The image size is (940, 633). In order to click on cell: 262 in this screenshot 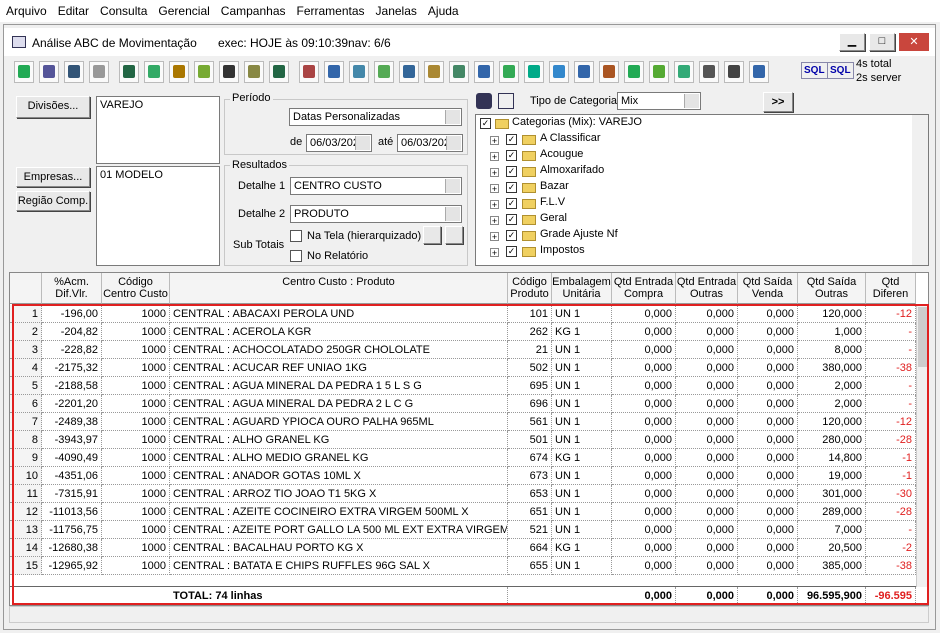, I will do `click(530, 332)`.